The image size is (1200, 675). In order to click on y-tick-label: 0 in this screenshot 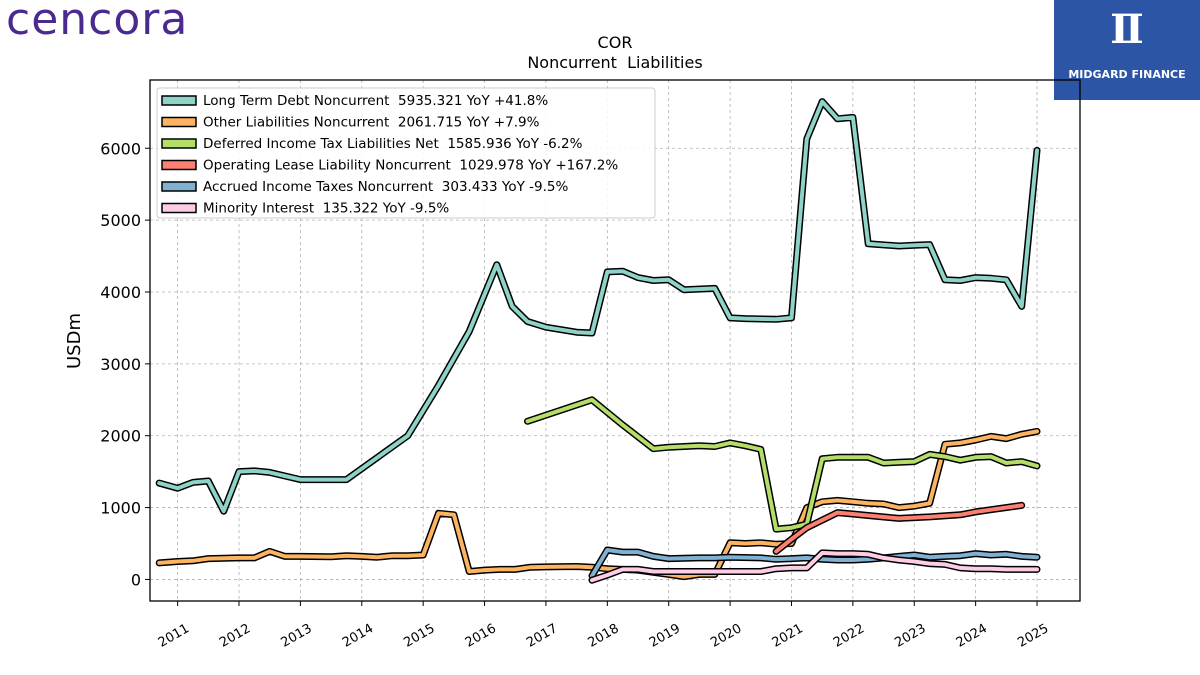, I will do `click(136, 579)`.